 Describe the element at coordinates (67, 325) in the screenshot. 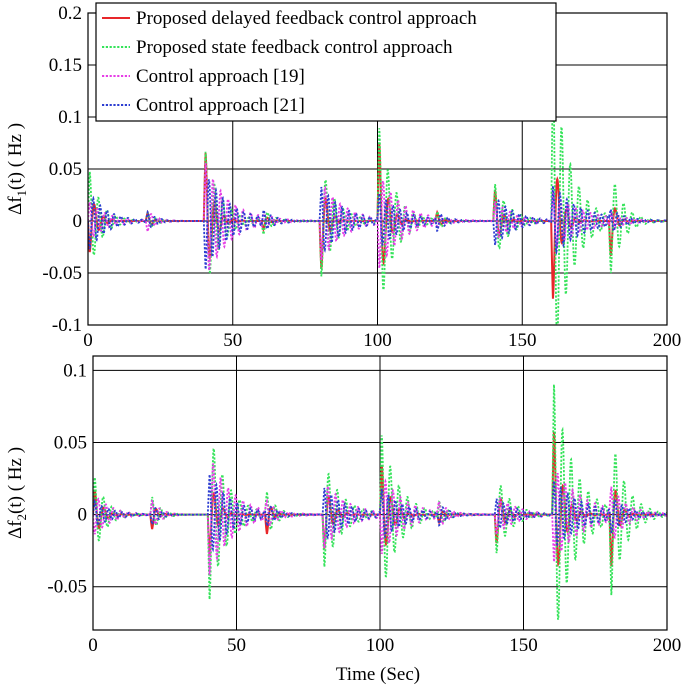

I see `y-tick-label: -0.1` at that location.